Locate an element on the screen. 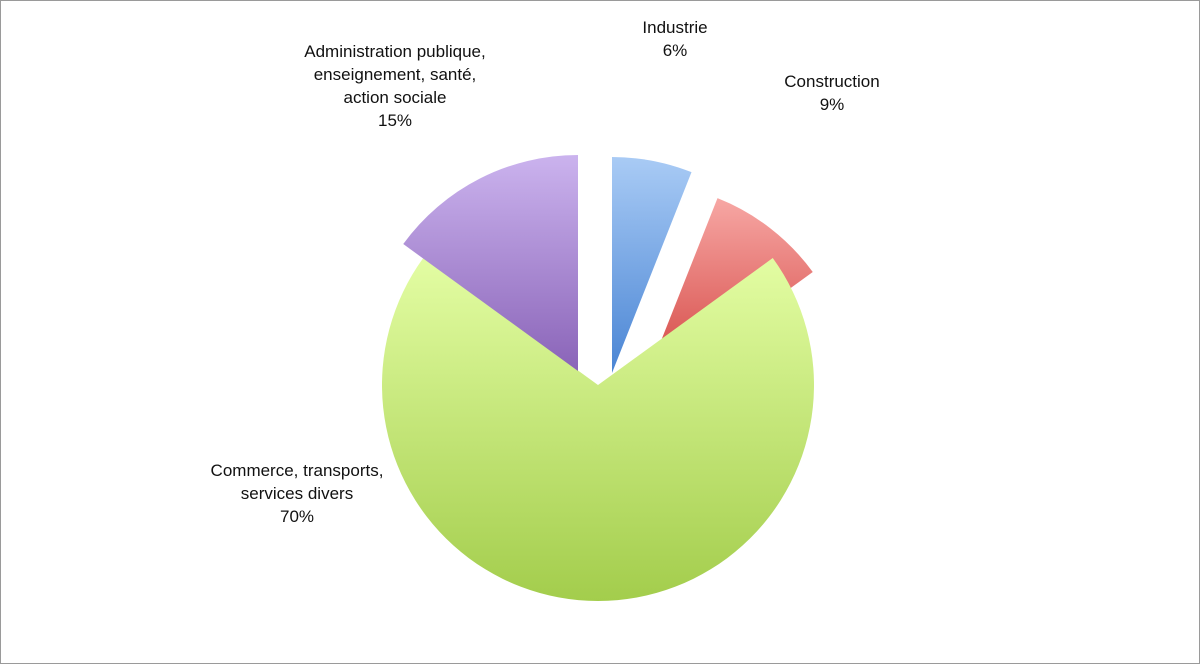  slice-label-line: Industrie is located at coordinates (674, 27).